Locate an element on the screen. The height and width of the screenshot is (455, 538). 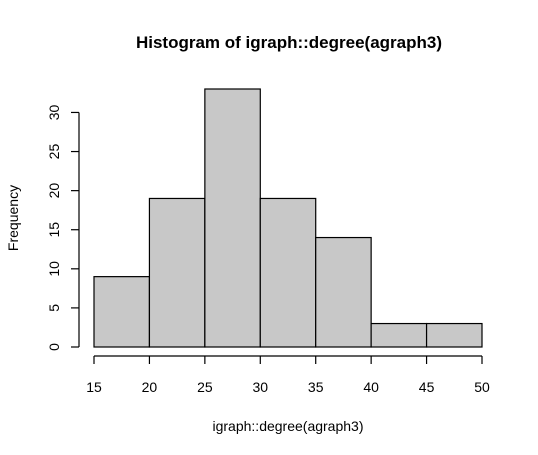
y-tick-label: 25 is located at coordinates (54, 152).